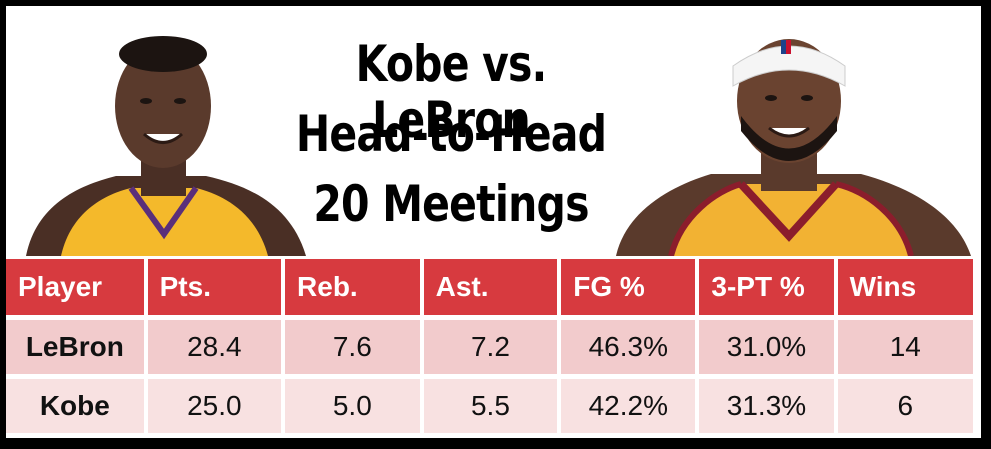  I want to click on cell-player: Kobe, so click(75, 406).